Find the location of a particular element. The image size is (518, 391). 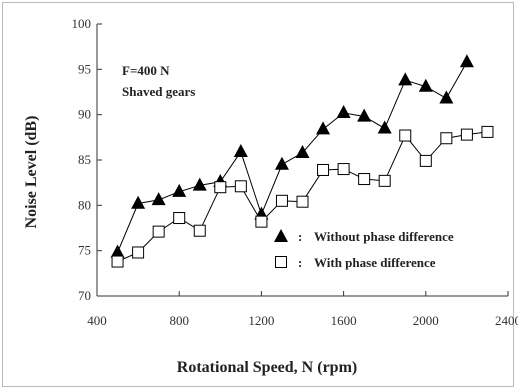

legend-label-with-phase: With phase difference is located at coordinates (375, 262).